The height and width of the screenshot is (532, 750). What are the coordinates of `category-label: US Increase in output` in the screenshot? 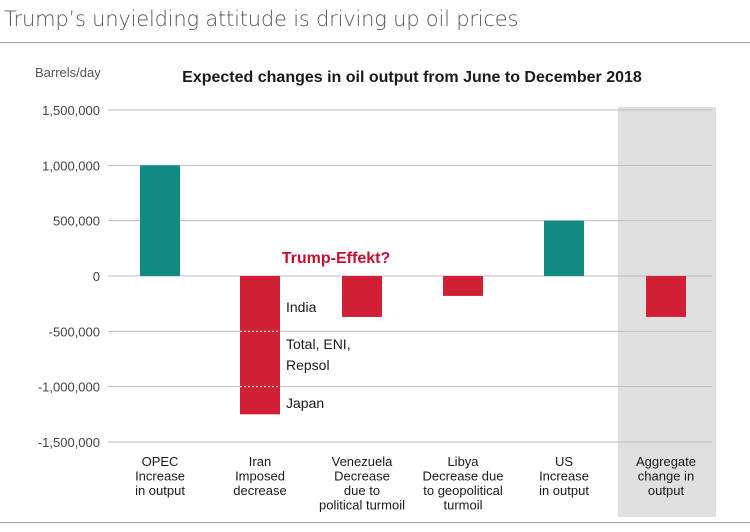 It's located at (564, 476).